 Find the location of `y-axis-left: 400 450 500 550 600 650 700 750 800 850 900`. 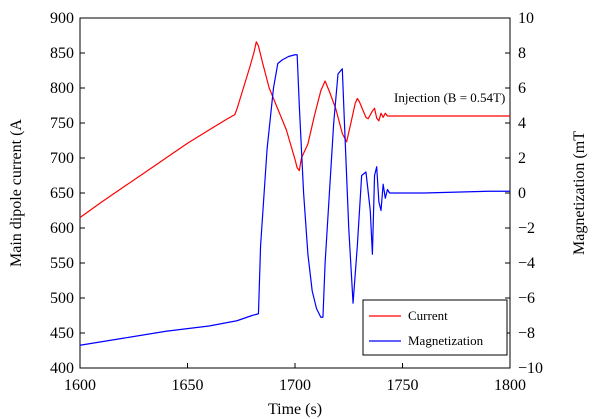

y-axis-left: 400 450 500 550 600 650 700 750 800 850 900 is located at coordinates (67, 193).